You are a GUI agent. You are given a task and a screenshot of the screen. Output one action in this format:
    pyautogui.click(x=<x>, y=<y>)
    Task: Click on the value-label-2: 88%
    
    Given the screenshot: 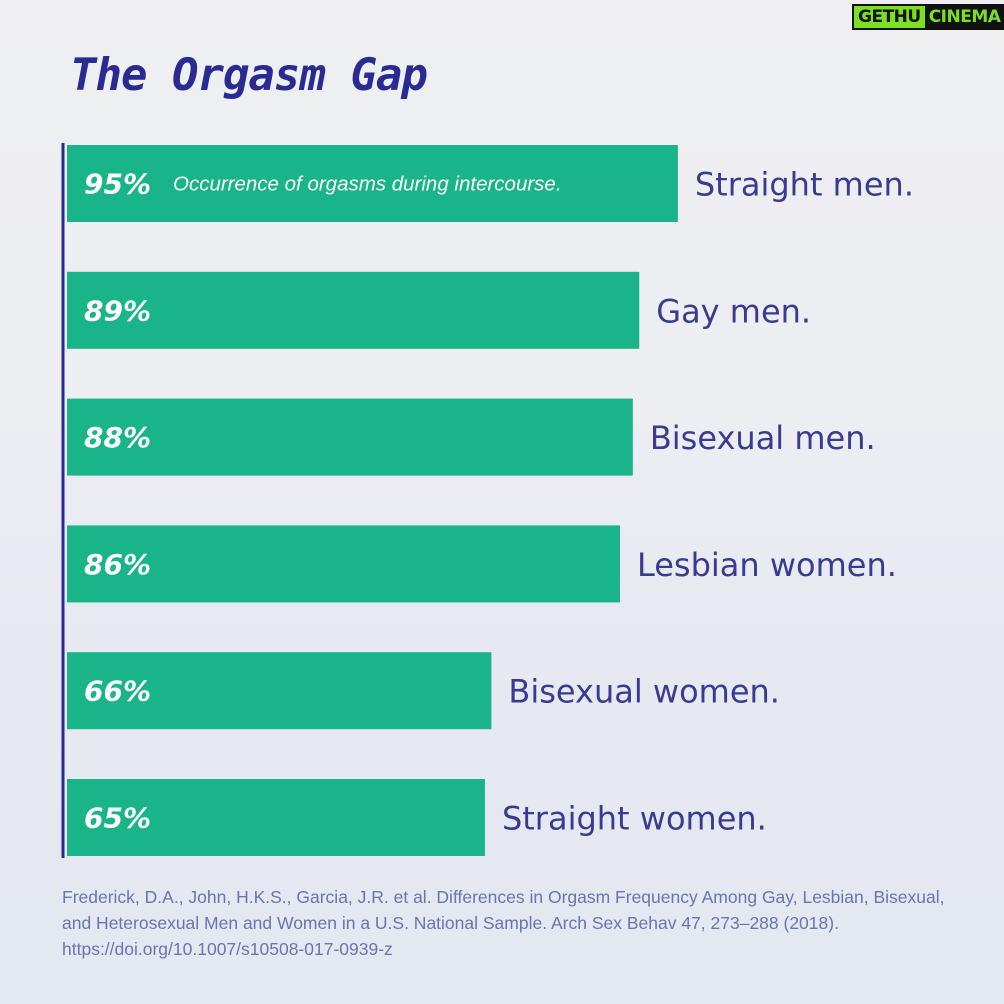 What is the action you would take?
    pyautogui.click(x=117, y=437)
    